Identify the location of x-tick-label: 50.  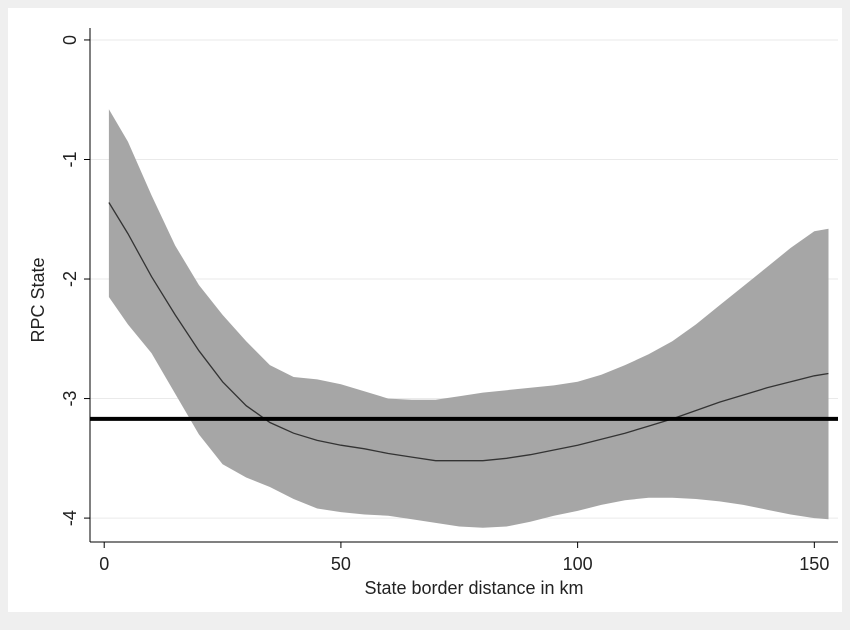
(341, 564).